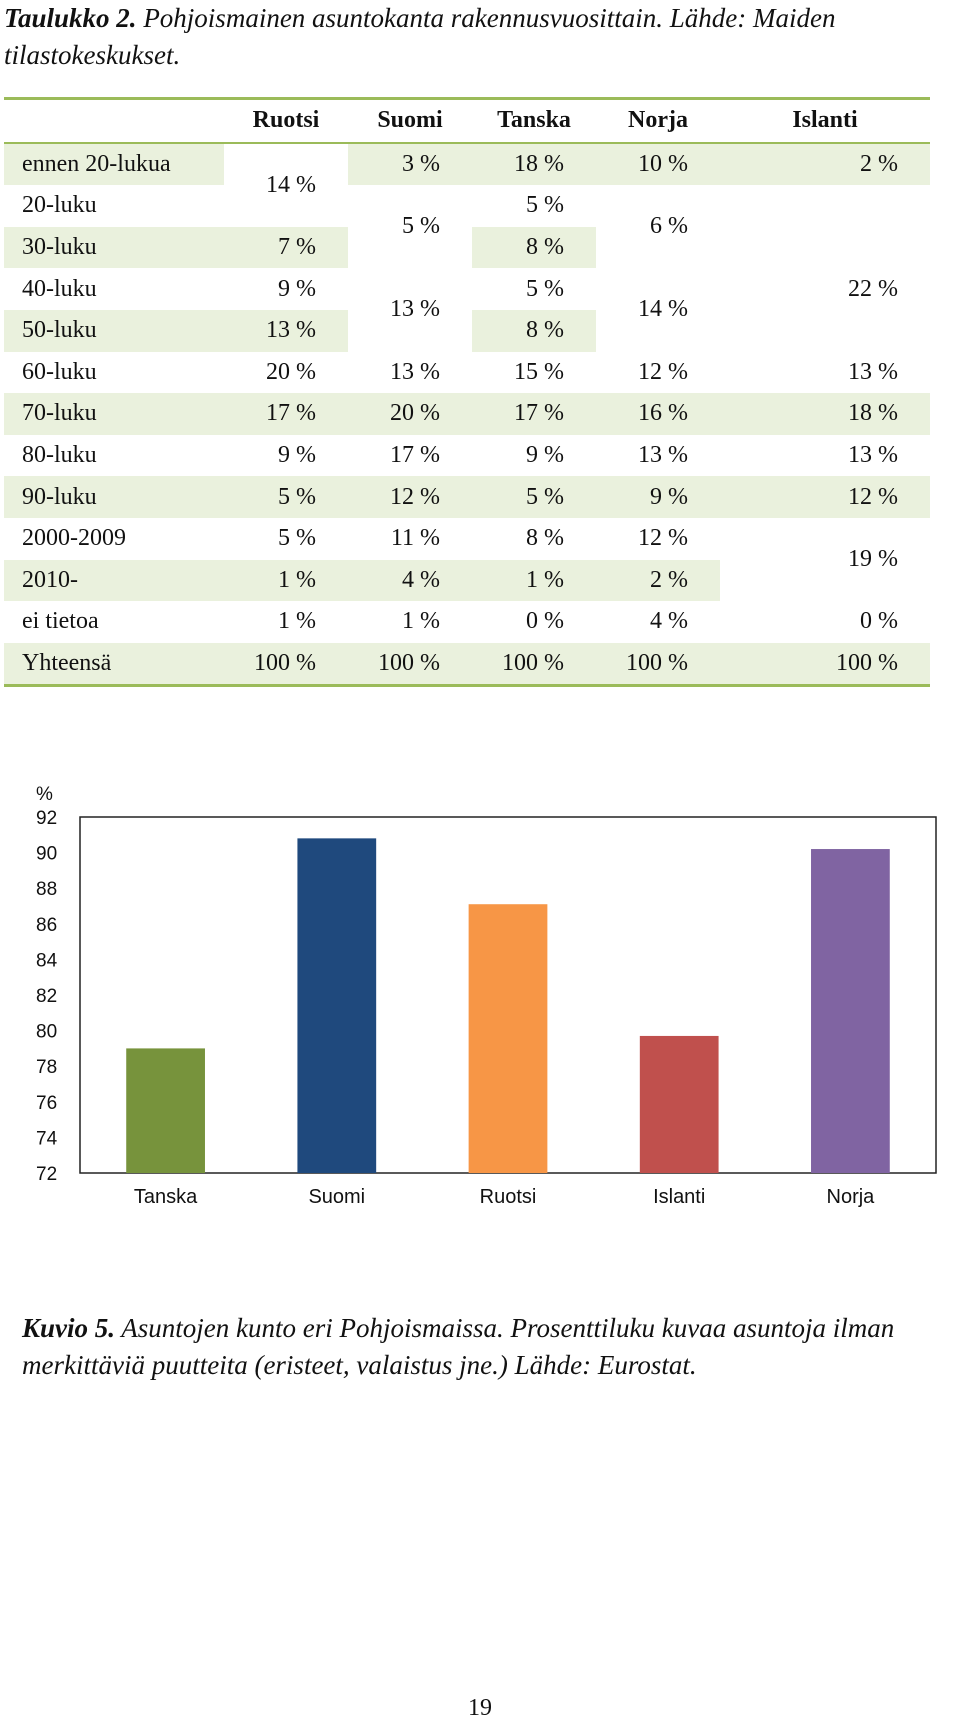 The height and width of the screenshot is (1727, 960). What do you see at coordinates (658, 120) in the screenshot?
I see `header-cell-norja: Norja` at bounding box center [658, 120].